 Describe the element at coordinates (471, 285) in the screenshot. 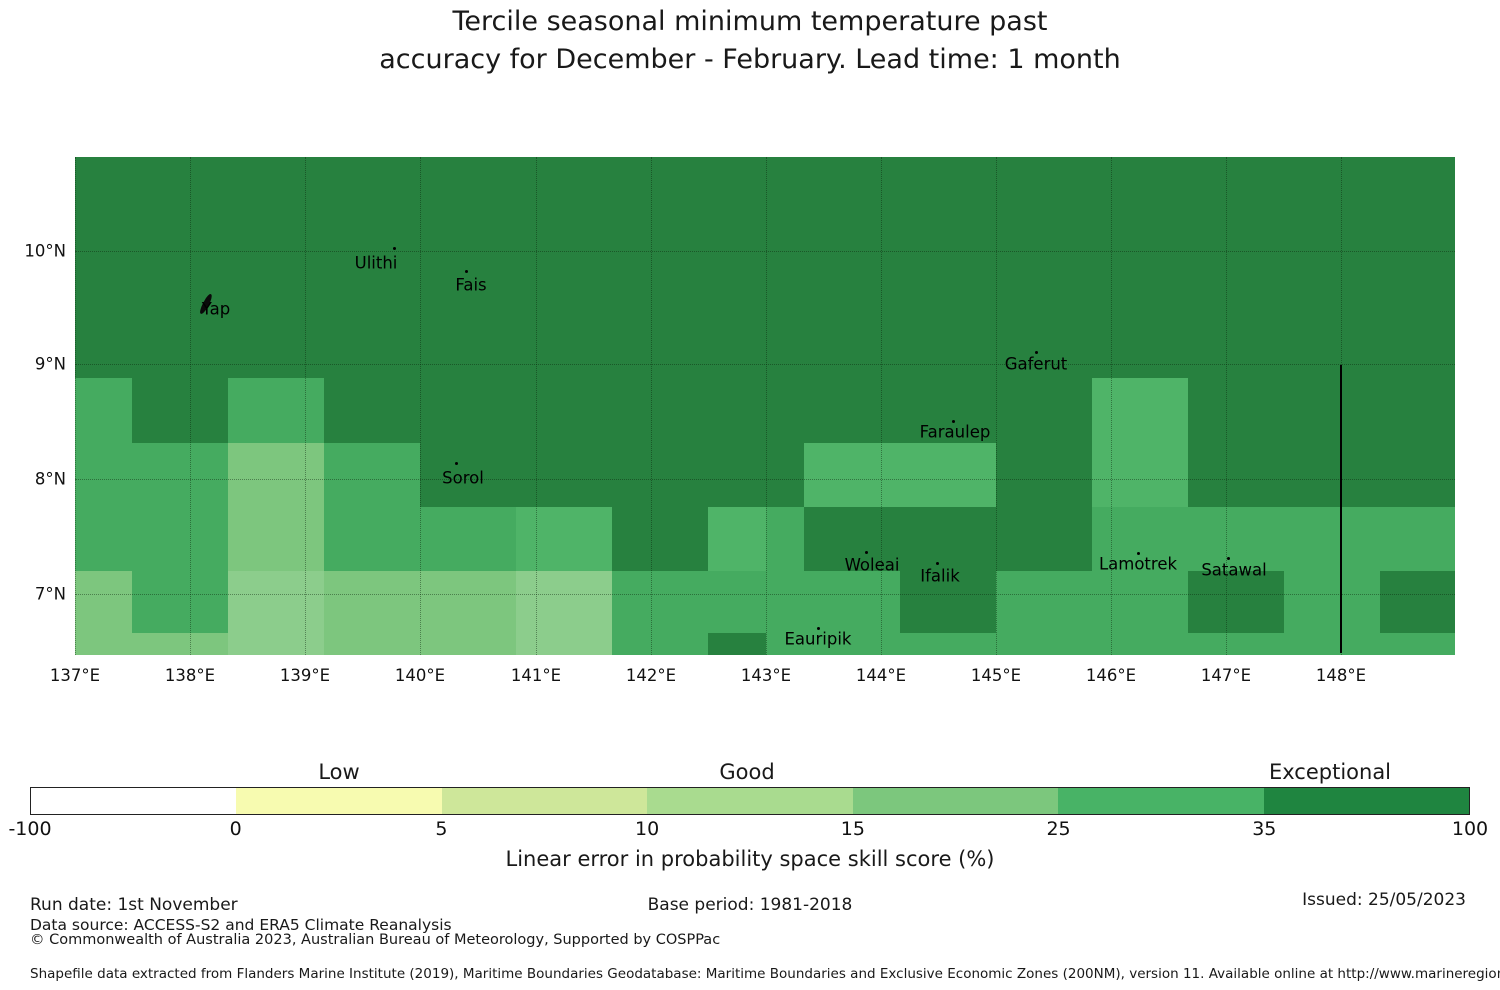

I see `island-label-fais: Fais` at that location.